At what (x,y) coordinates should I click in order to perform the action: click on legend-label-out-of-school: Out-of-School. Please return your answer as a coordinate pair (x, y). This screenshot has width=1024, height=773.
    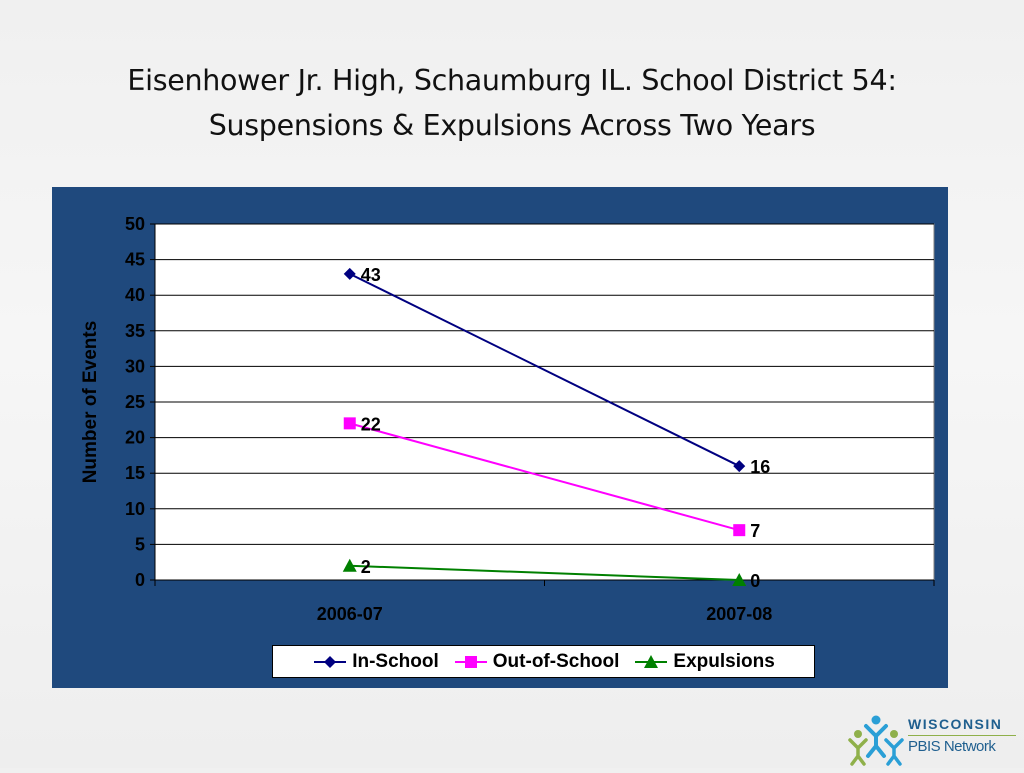
    Looking at the image, I should click on (556, 661).